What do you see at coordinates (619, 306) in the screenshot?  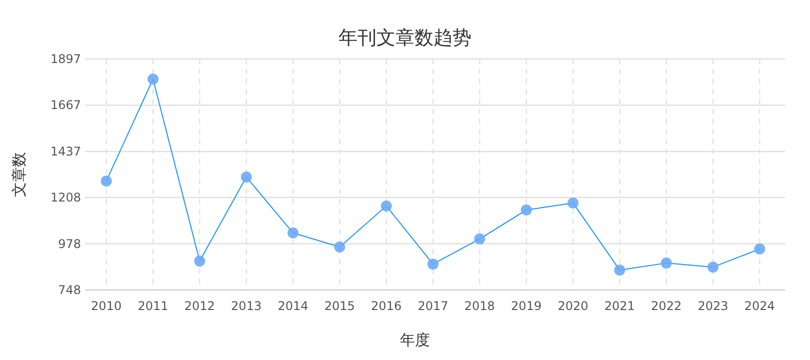 I see `x-tick-label: 2021` at bounding box center [619, 306].